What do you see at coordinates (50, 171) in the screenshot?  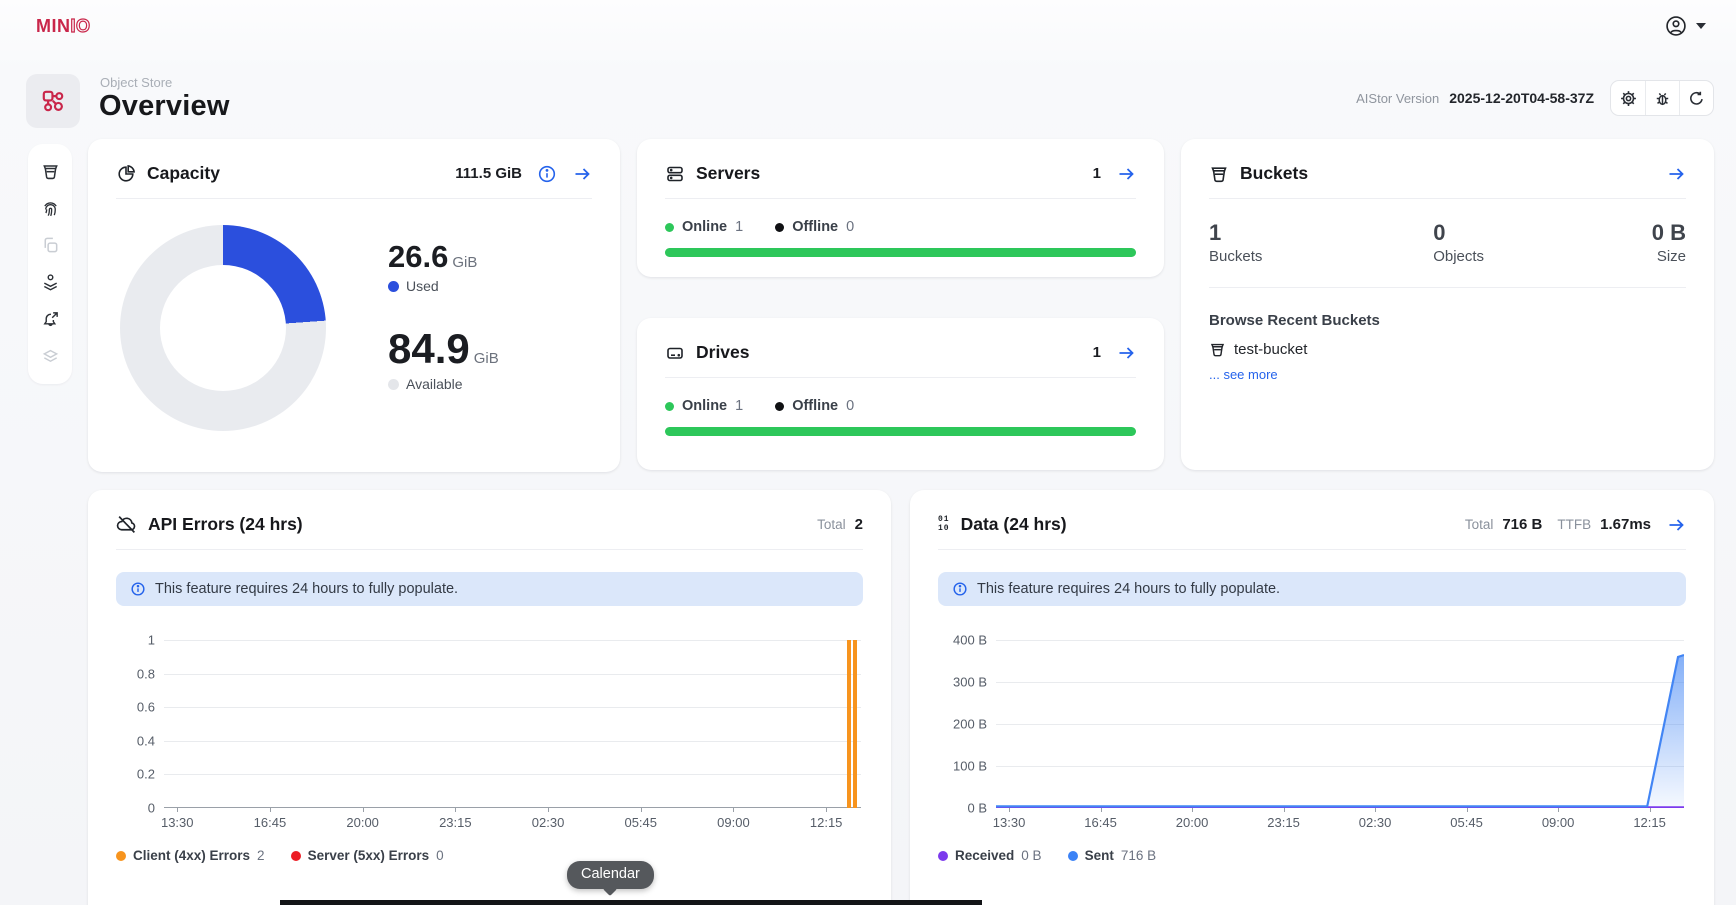 I see `sidebar-item-buckets` at bounding box center [50, 171].